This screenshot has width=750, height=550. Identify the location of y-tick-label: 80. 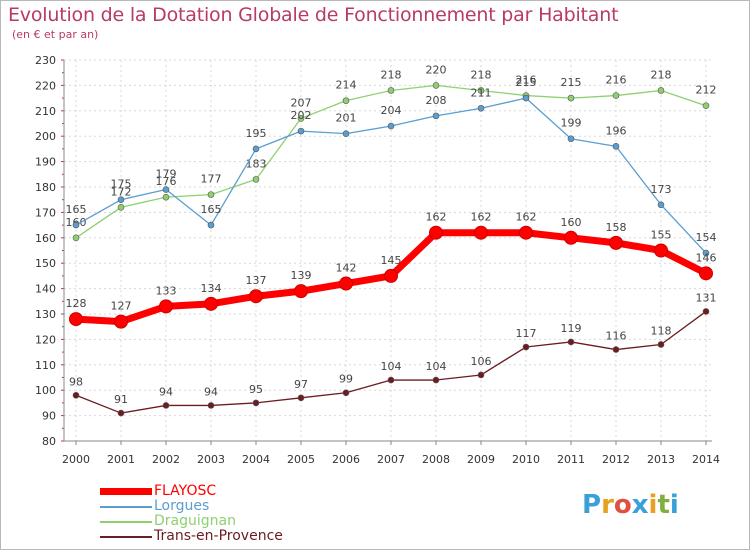
(49, 441).